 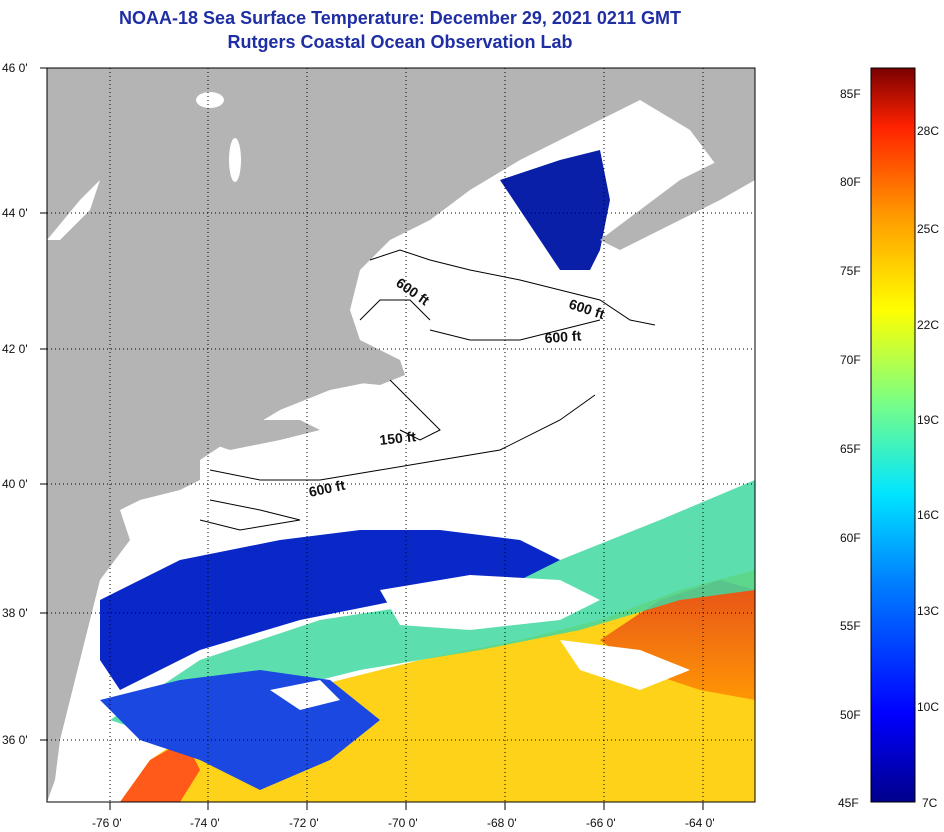 I want to click on colorbar, so click(x=893, y=435).